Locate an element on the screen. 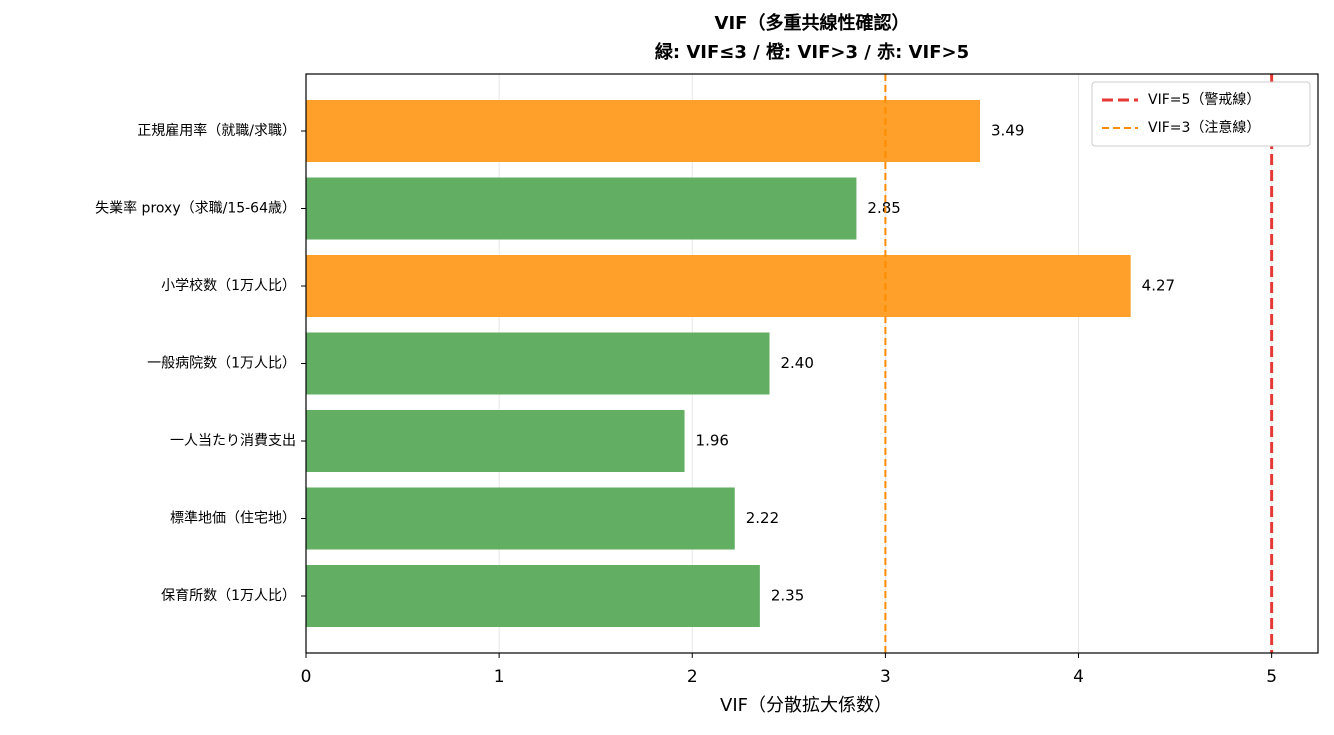 This screenshot has height=735, width=1334. legend-label: VIF=5（警戒線） is located at coordinates (1204, 100).